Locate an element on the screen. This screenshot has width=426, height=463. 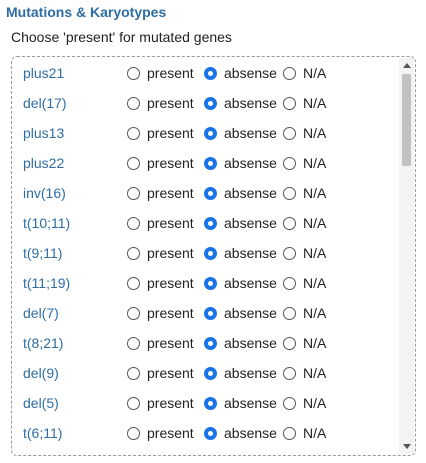
scroll-up-arrow-icon is located at coordinates (407, 65).